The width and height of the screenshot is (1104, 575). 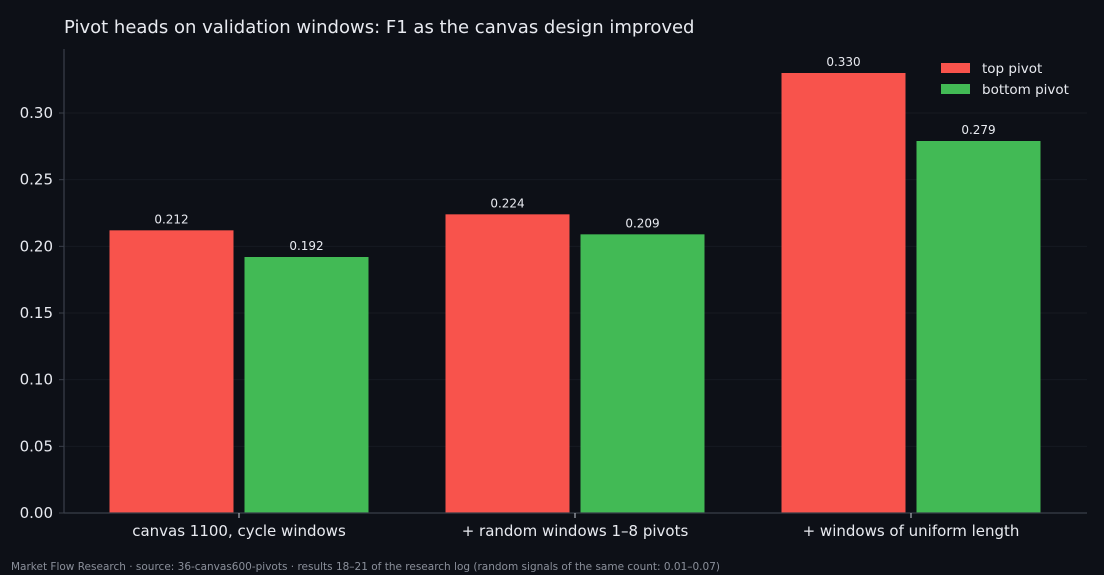 What do you see at coordinates (36, 180) in the screenshot?
I see `y-tick-label: 0.25` at bounding box center [36, 180].